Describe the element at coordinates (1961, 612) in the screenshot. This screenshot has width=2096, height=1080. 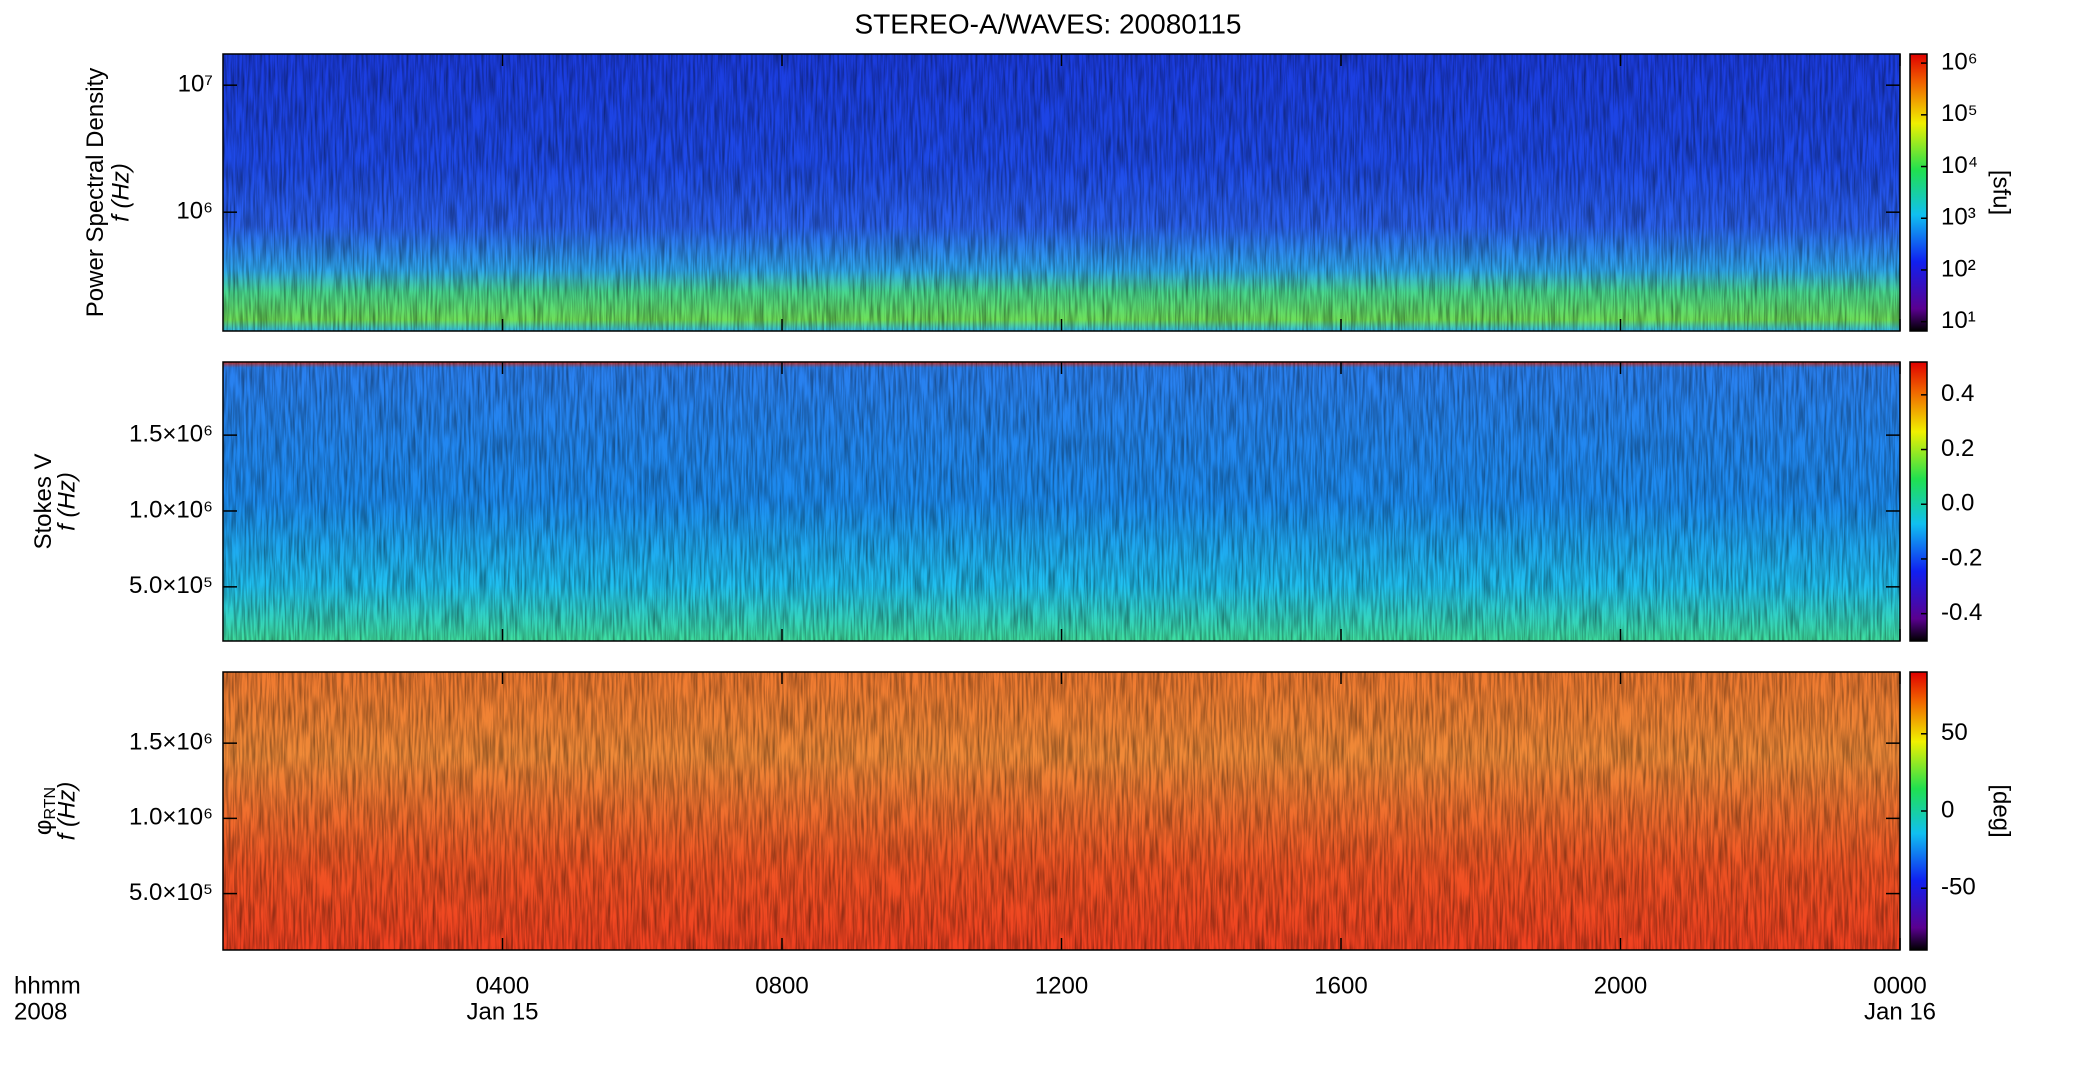
I see `colorbar-tick-label: -0.4` at that location.